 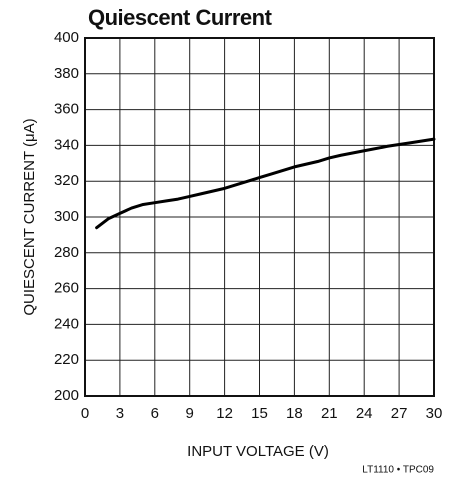 What do you see at coordinates (294, 413) in the screenshot?
I see `x-tick-label: 18` at bounding box center [294, 413].